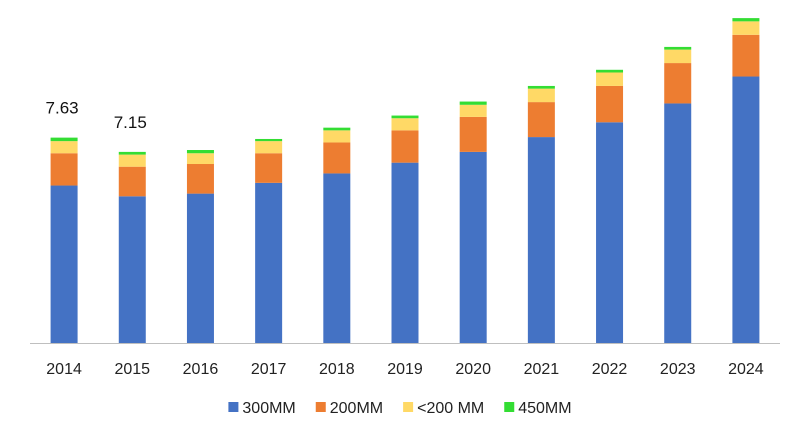 The height and width of the screenshot is (435, 800). Describe the element at coordinates (450, 408) in the screenshot. I see `legend-label-2: <200 MM` at that location.